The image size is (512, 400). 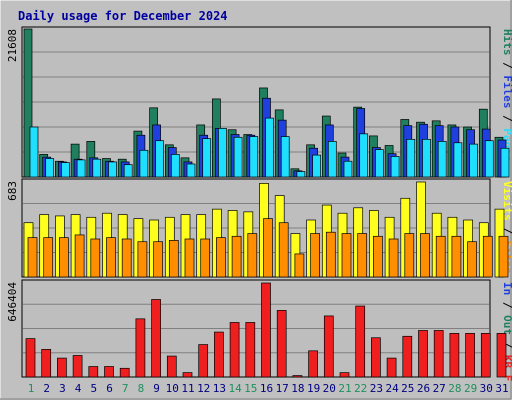 I want to click on hits-legend-hits: Hits, so click(x=506, y=42).